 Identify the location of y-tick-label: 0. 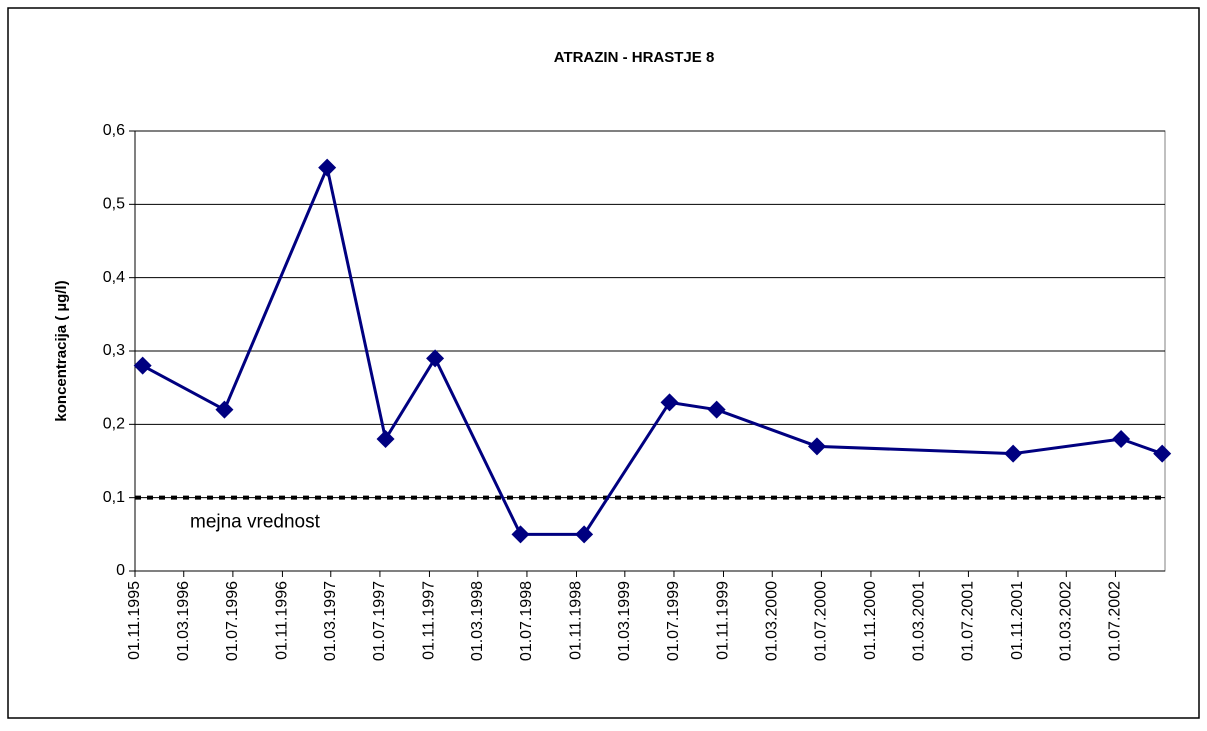
(120, 570).